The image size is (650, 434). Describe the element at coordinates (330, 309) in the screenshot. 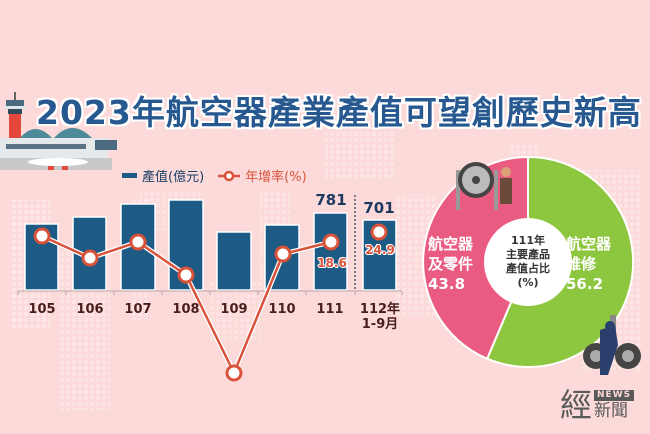

I see `x-label-111: 111` at that location.